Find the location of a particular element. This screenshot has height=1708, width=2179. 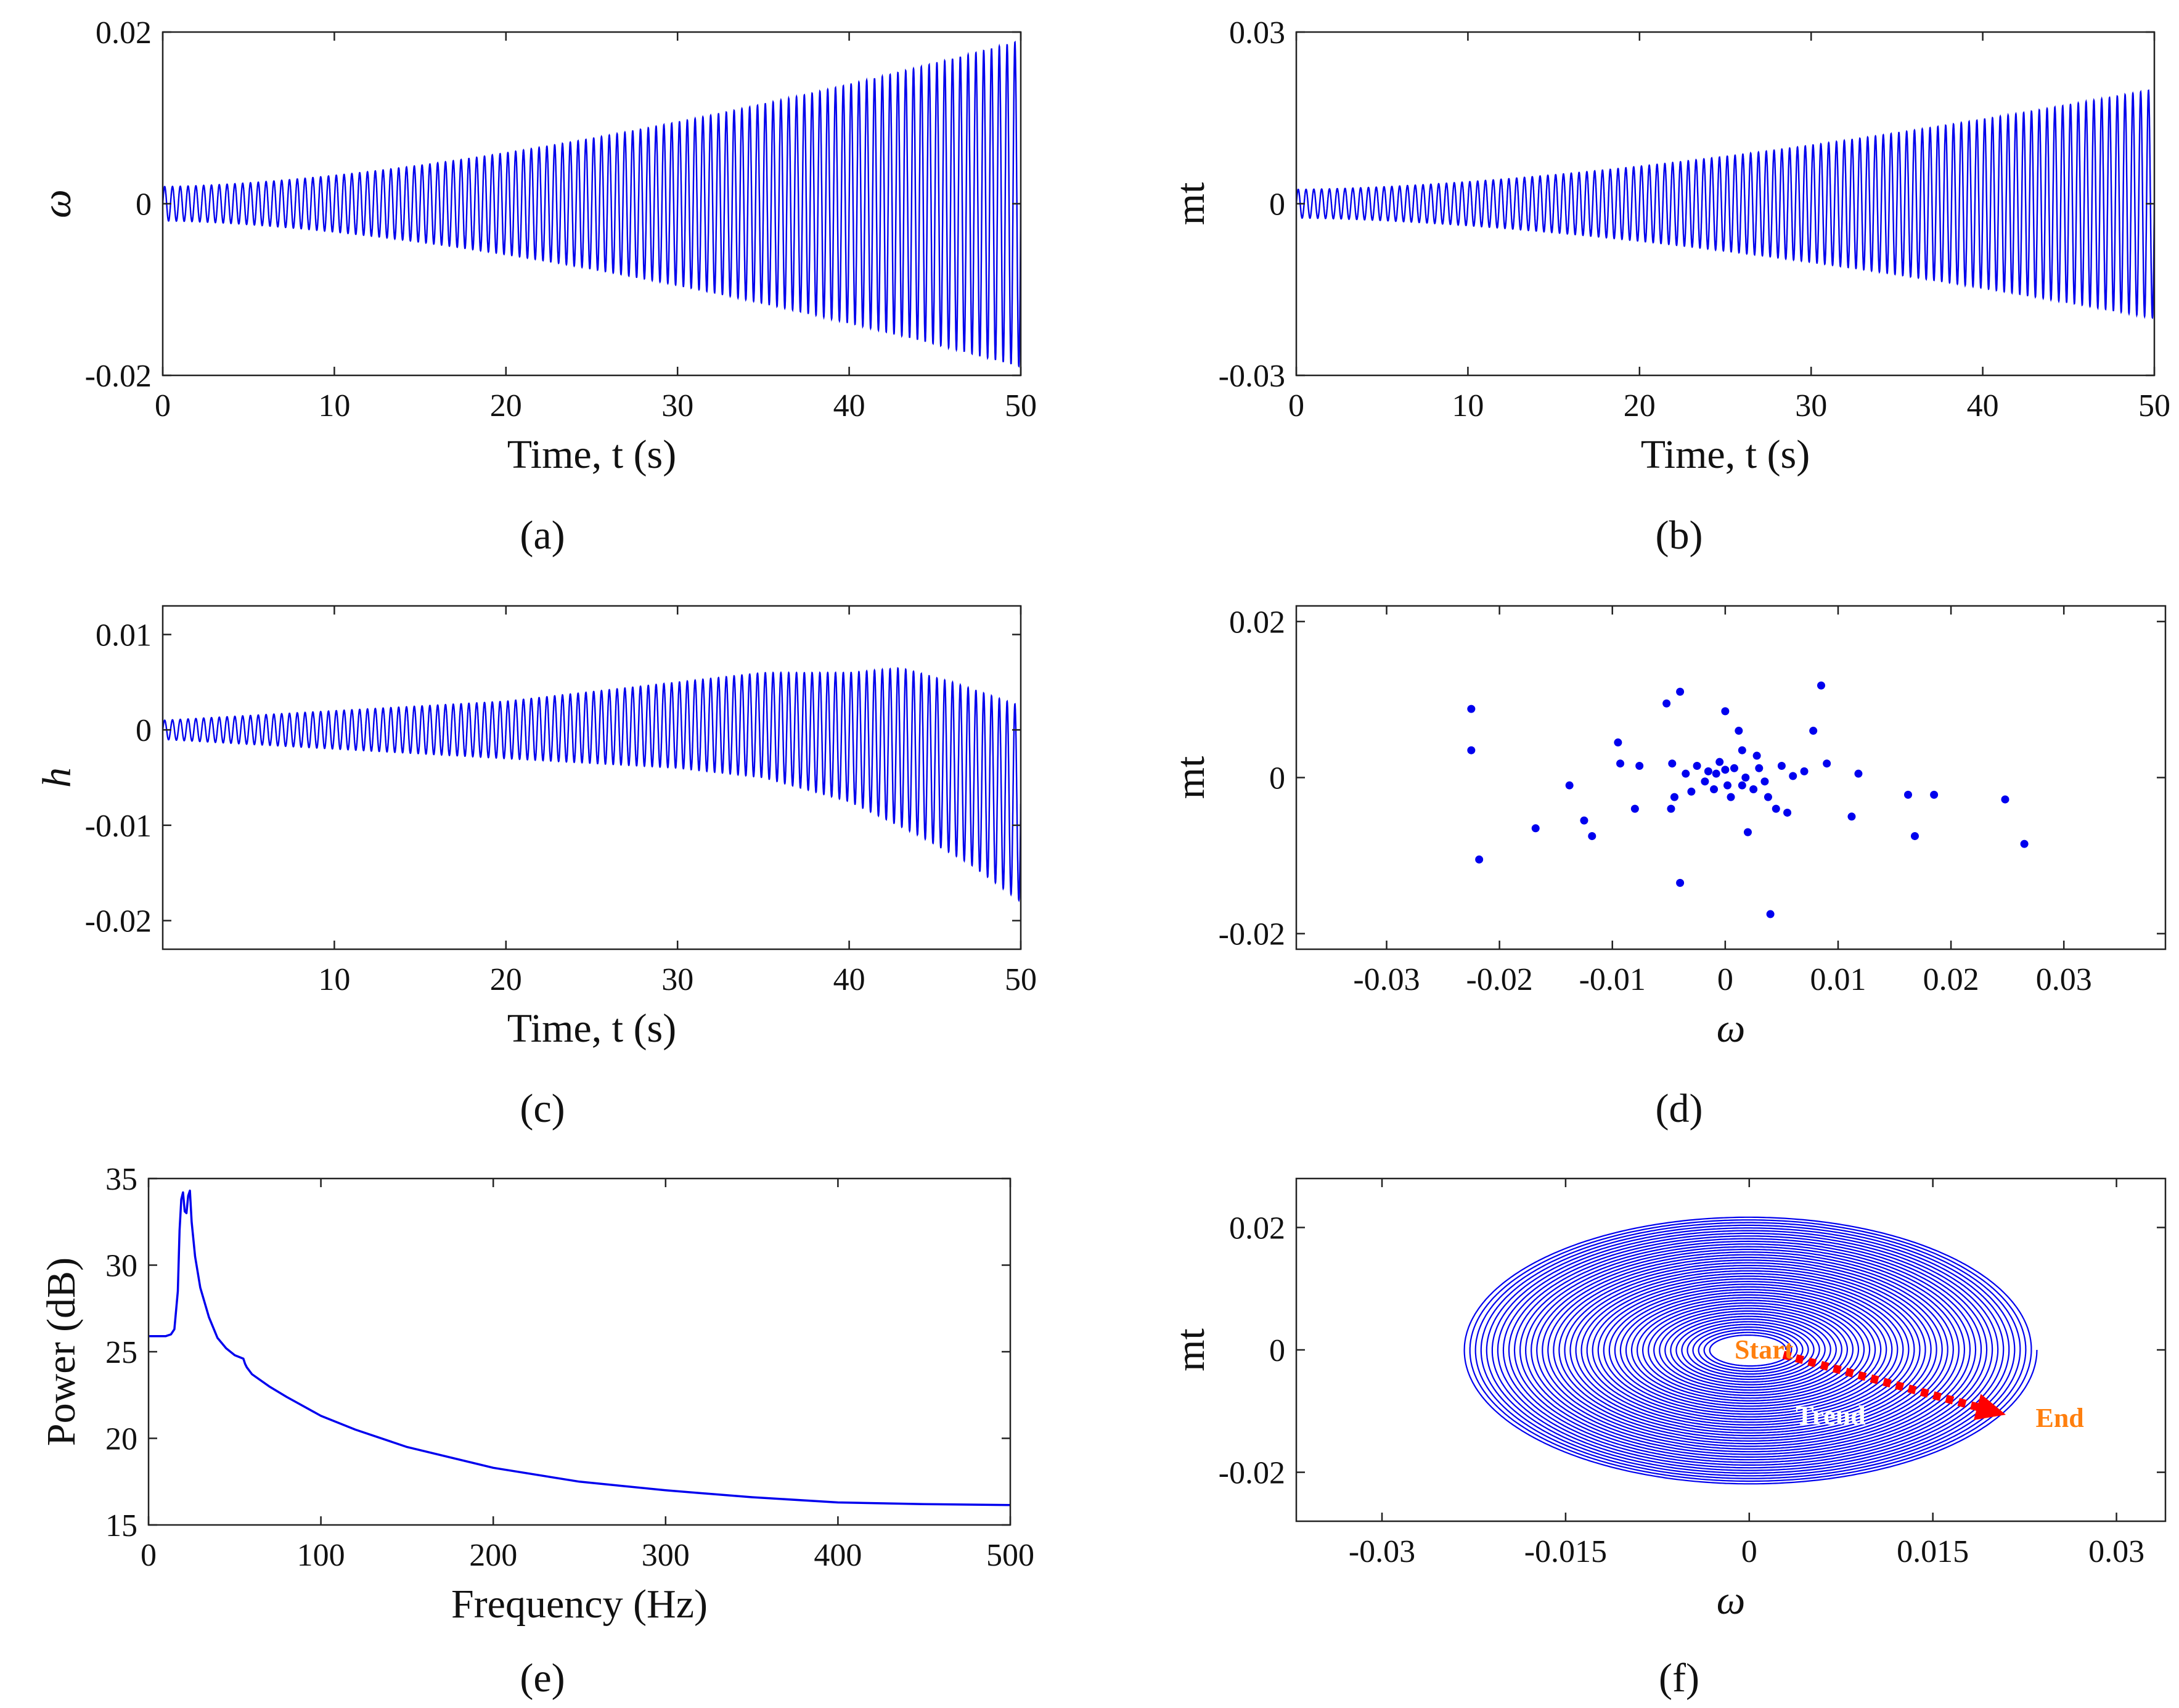

x-axis-label: Time, t (s) is located at coordinates (1725, 454).